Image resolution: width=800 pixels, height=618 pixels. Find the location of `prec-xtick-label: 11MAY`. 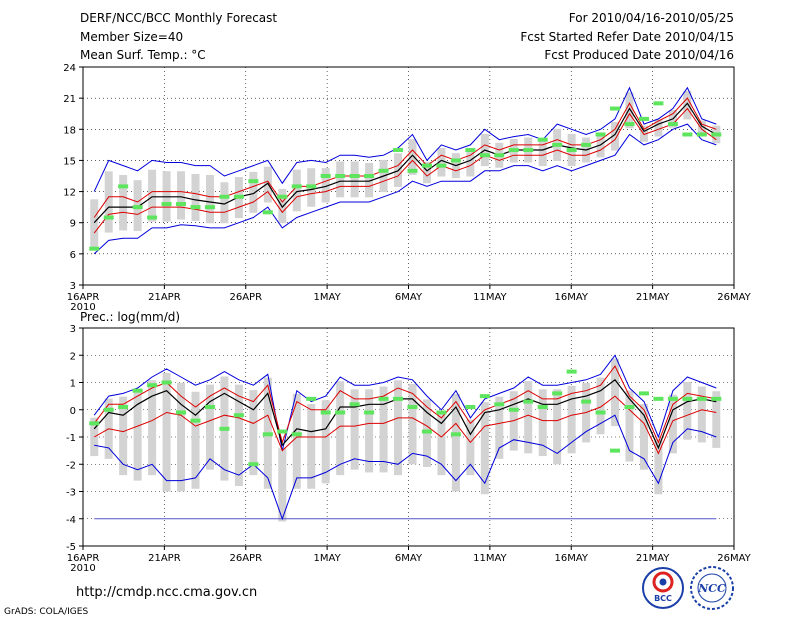

prec-xtick-label: 11MAY is located at coordinates (490, 558).